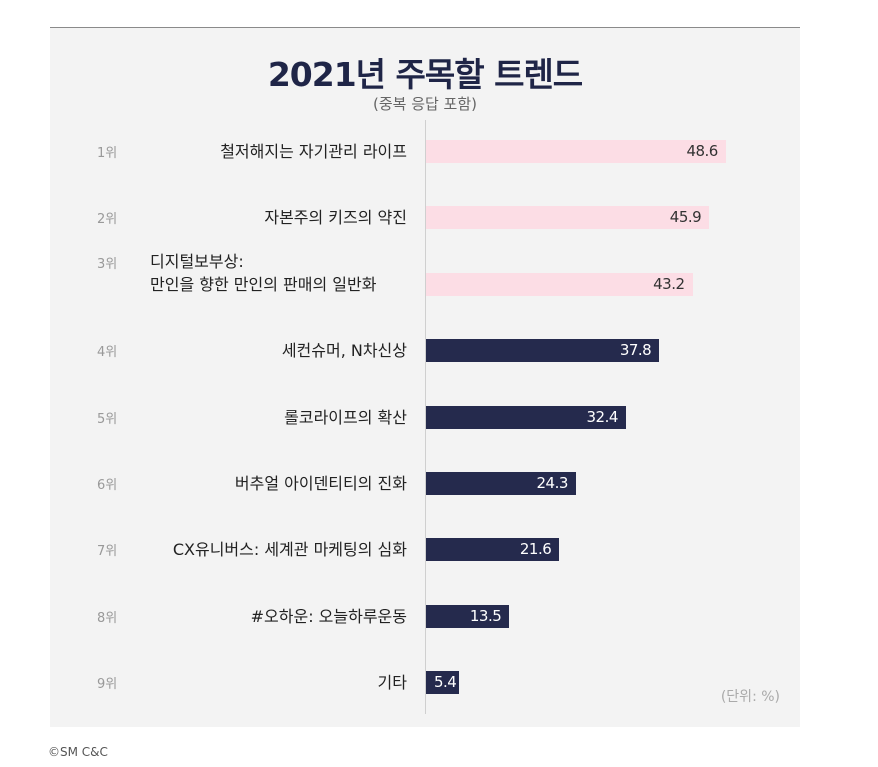  I want to click on axis-line, so click(425, 417).